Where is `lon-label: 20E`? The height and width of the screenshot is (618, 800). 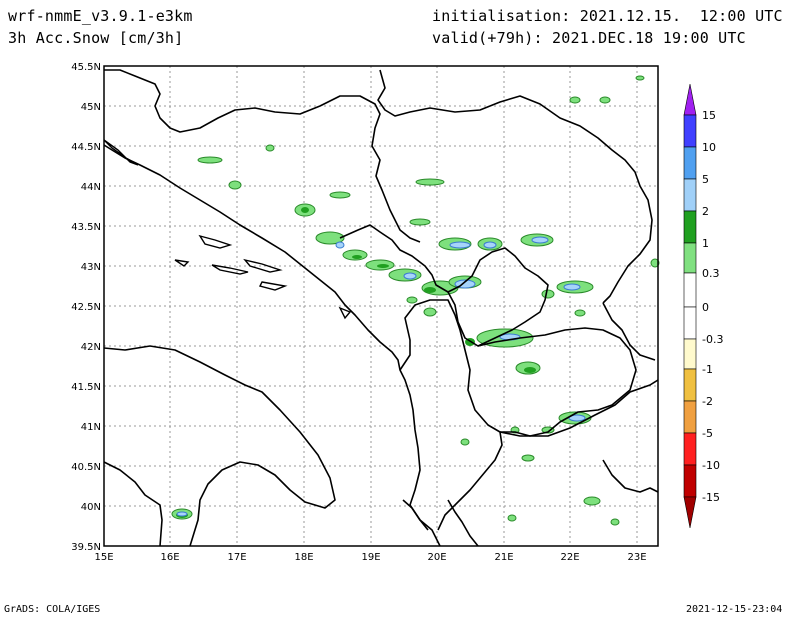 lon-label: 20E is located at coordinates (436, 557).